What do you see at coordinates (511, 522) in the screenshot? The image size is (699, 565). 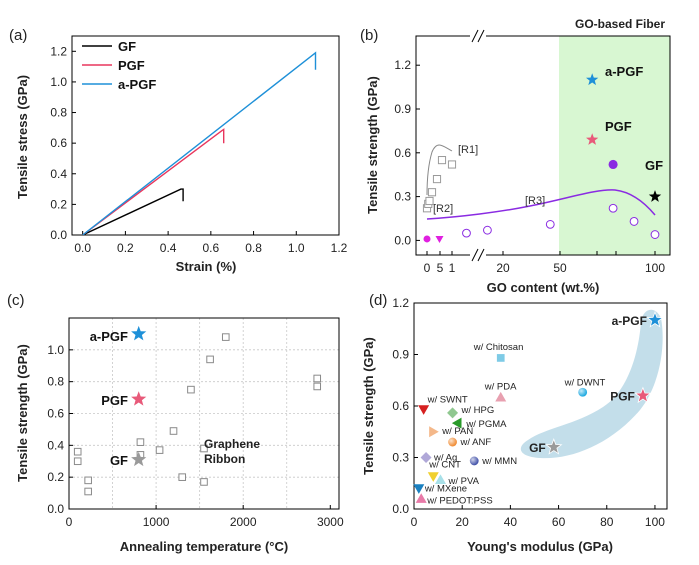 I see `panel-d-x-tick-label: 40` at bounding box center [511, 522].